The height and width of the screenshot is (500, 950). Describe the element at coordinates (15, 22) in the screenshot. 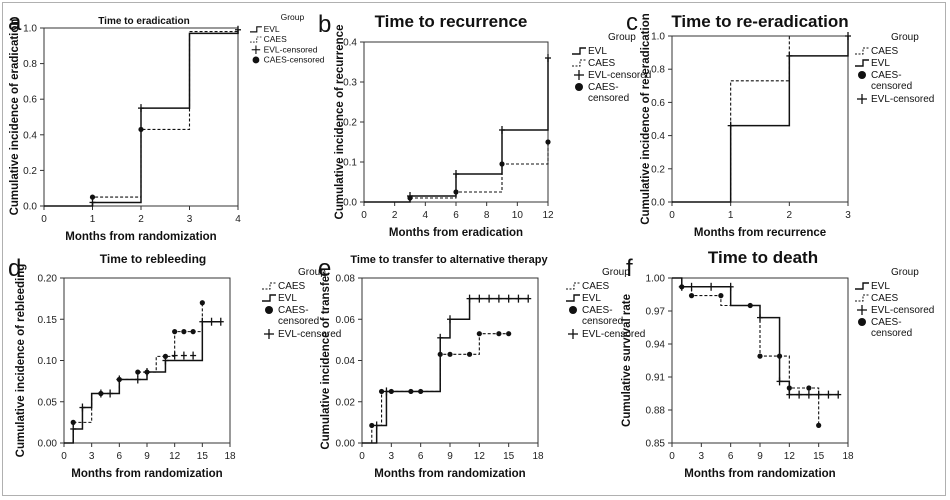

I see `panel-letter: a` at that location.